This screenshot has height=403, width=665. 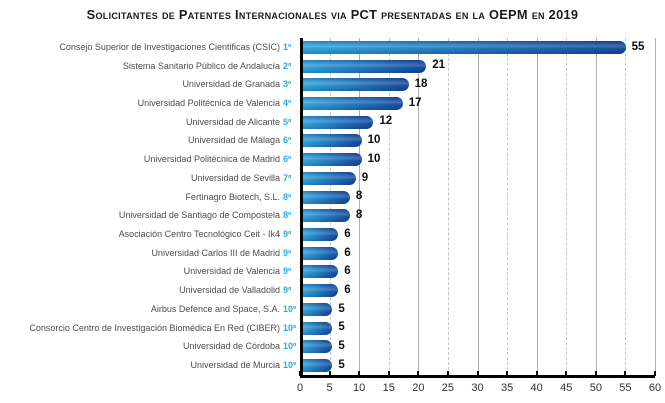 I want to click on value-label: 8, so click(x=359, y=215).